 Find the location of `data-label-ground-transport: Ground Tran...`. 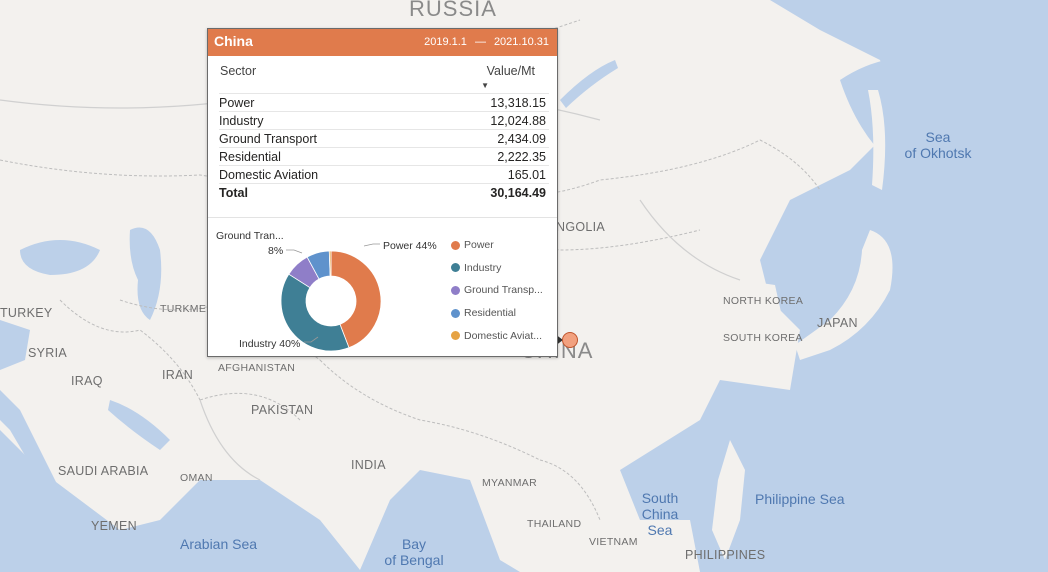

data-label-ground-transport: Ground Tran... is located at coordinates (250, 236).